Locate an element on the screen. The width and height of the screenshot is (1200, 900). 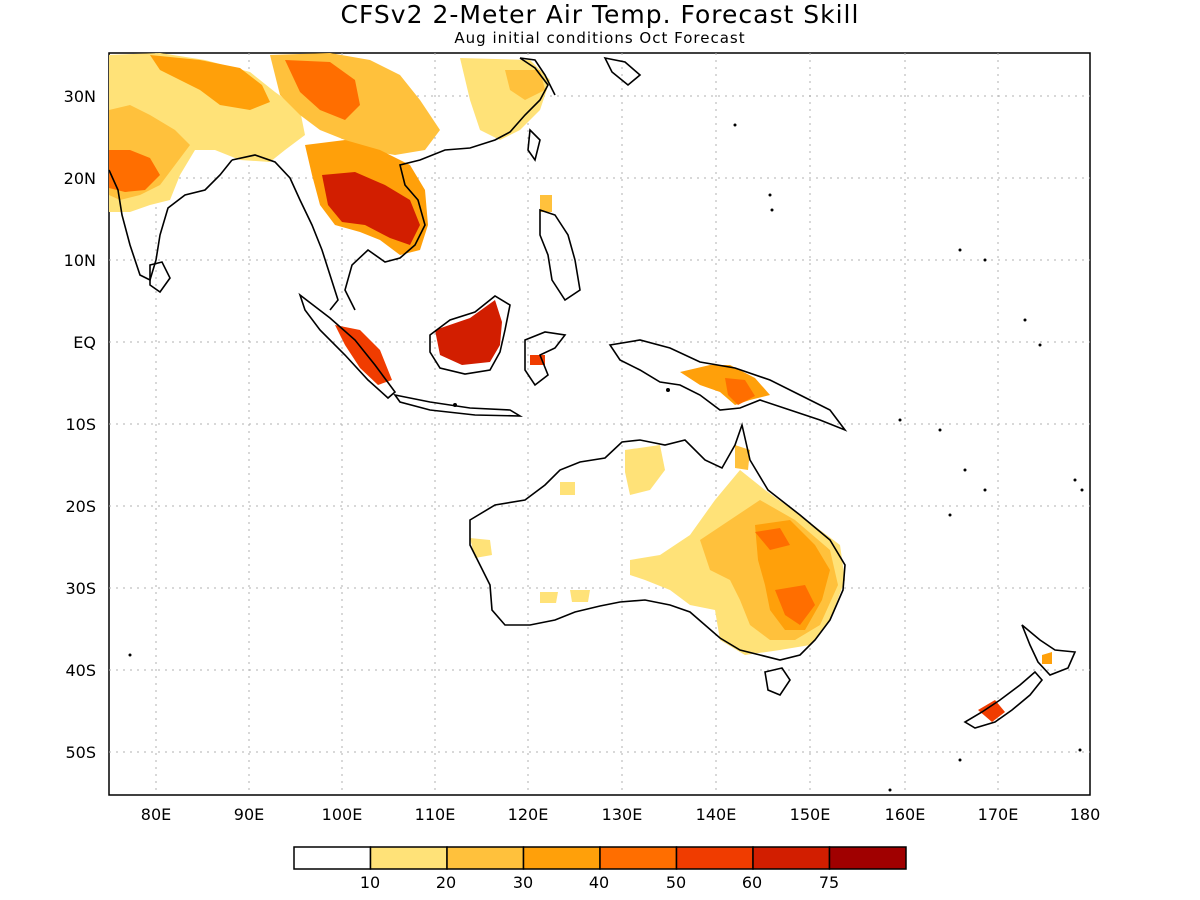
coast-tasmania is located at coordinates (777, 681).